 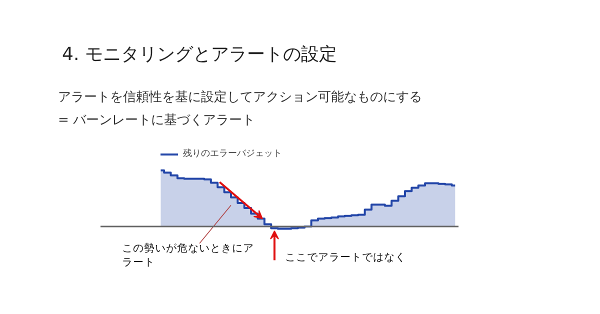 What do you see at coordinates (240, 109) in the screenshot?
I see `chart-subtitle: アラートを信頼性を基に設定してアクション可能なものにする = バーンレートに基づくアラート` at bounding box center [240, 109].